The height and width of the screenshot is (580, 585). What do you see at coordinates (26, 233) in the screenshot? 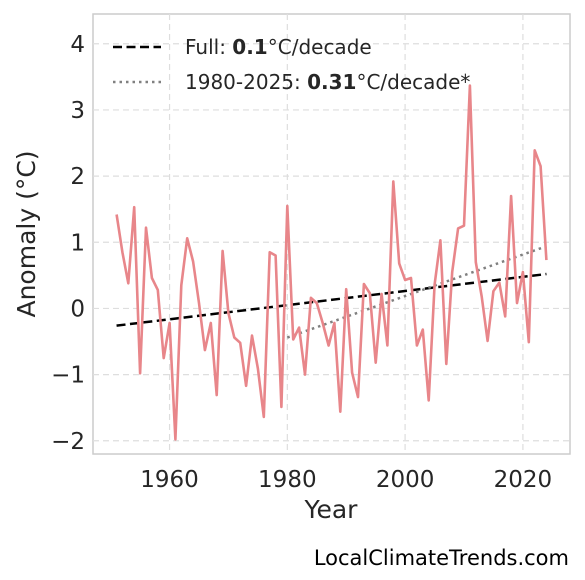
I see `y-axis-label: Anomaly (°C)` at bounding box center [26, 233].